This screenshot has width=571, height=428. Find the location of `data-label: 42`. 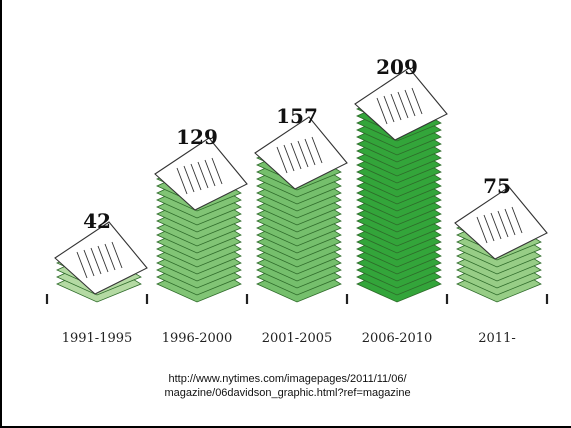

data-label: 42 is located at coordinates (97, 221).